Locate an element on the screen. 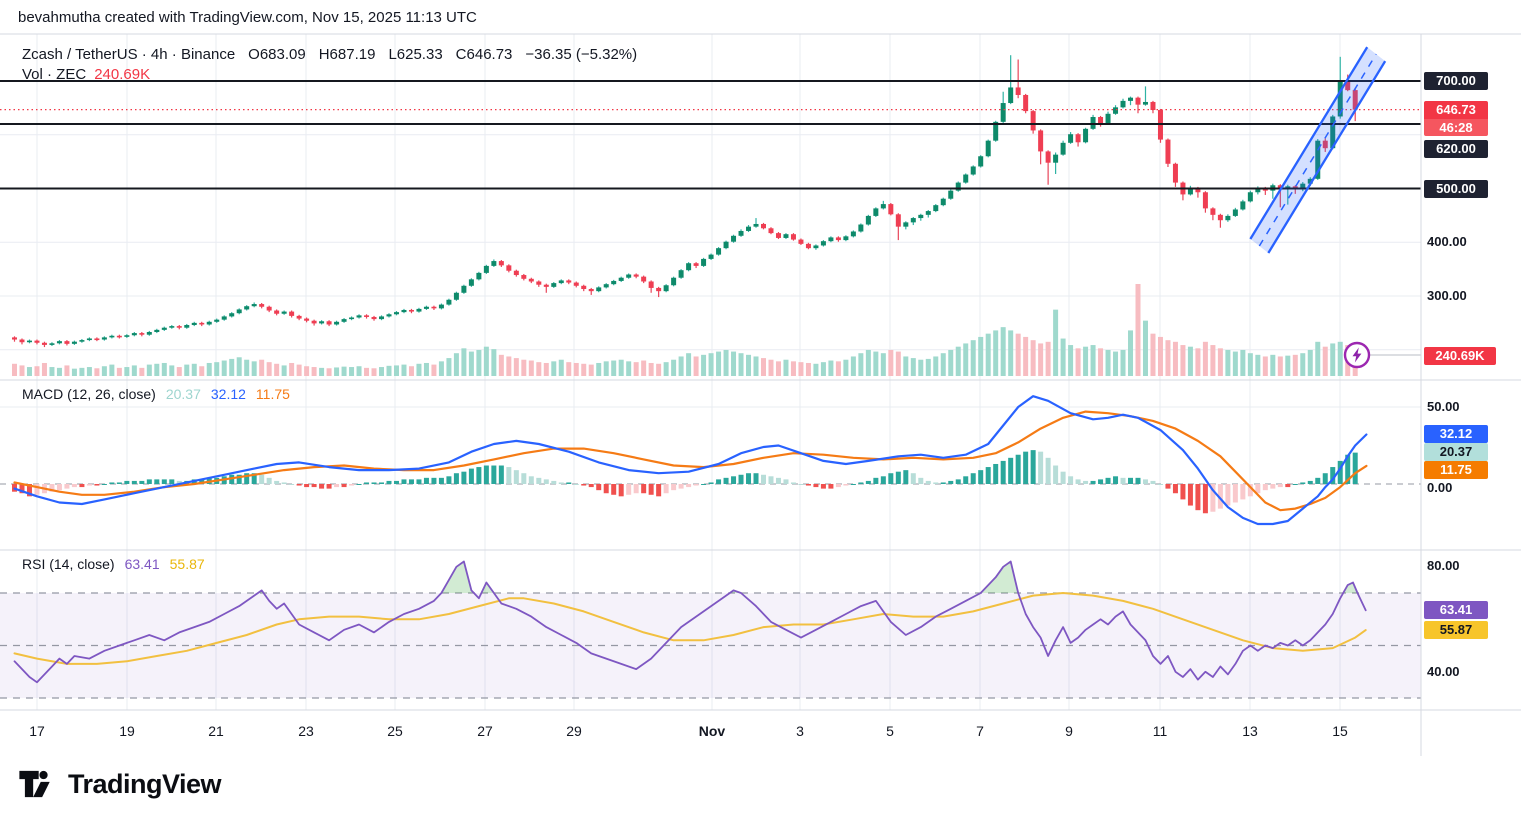 This screenshot has height=824, width=1521. lightning-alert-button is located at coordinates (1357, 355).